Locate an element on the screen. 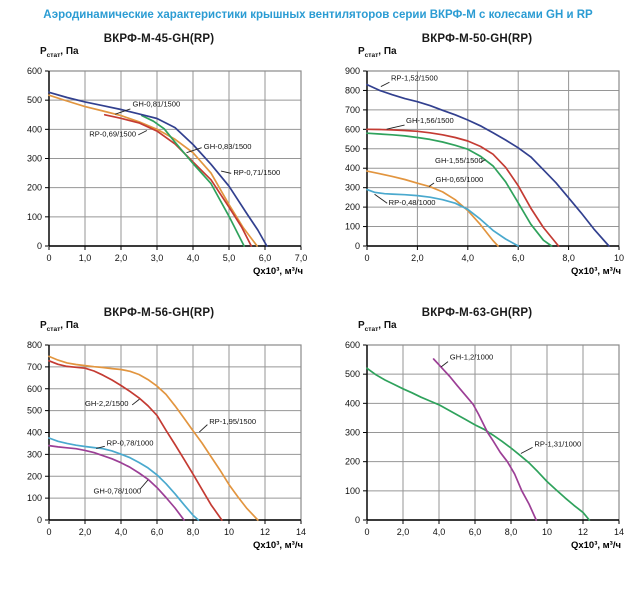 The image size is (636, 614). series-label: GH-0,78/1000 is located at coordinates (117, 490).